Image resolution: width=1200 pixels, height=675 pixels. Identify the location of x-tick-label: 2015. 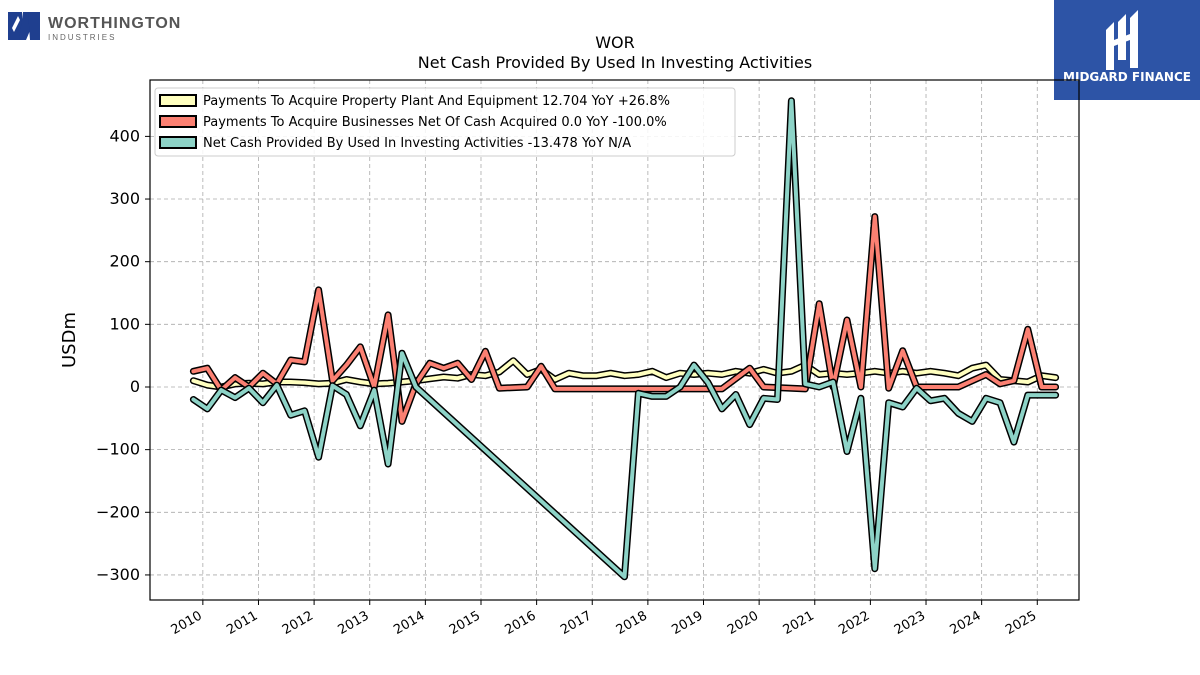
(465, 623).